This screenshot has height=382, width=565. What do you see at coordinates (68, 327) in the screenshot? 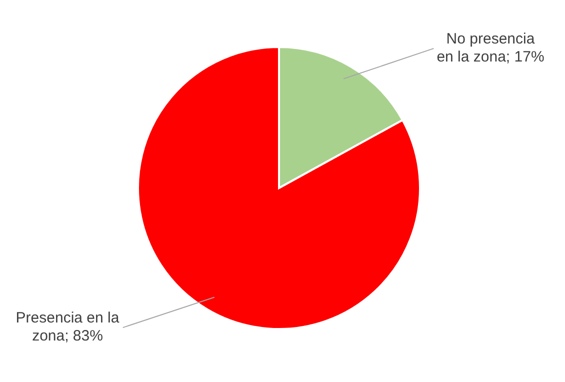
I see `slice-label: Presencia en la zona; 83%` at bounding box center [68, 327].